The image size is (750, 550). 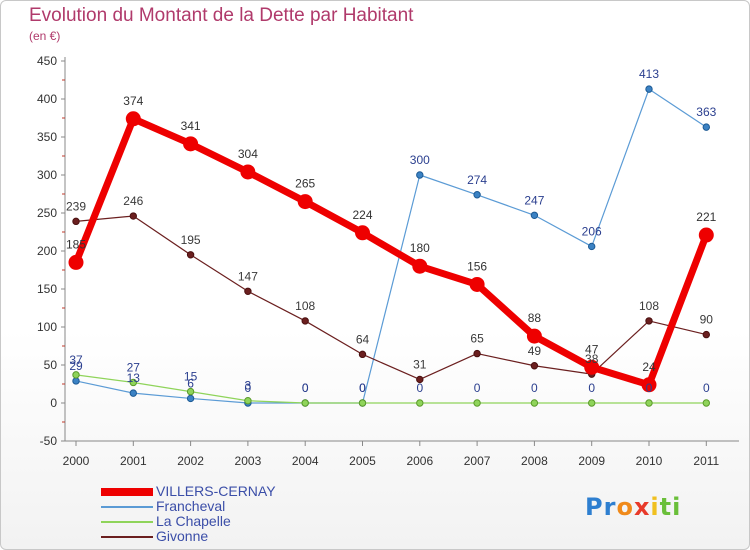 What do you see at coordinates (535, 318) in the screenshot?
I see `data-label-villers-cernay: 88` at bounding box center [535, 318].